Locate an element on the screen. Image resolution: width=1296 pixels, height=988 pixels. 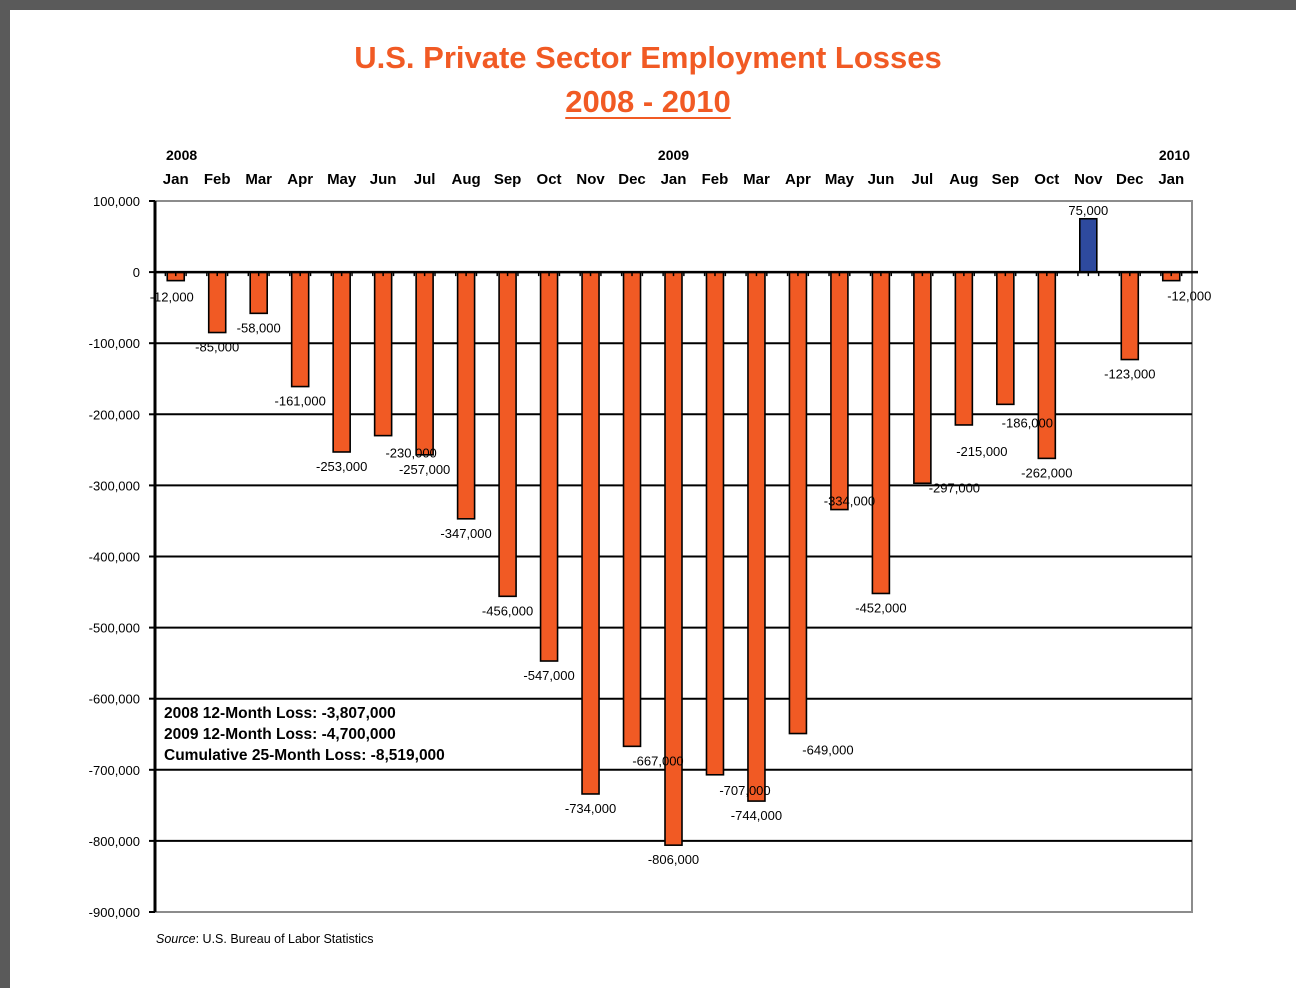
y-tick-label: -300,000 is located at coordinates (114, 485).